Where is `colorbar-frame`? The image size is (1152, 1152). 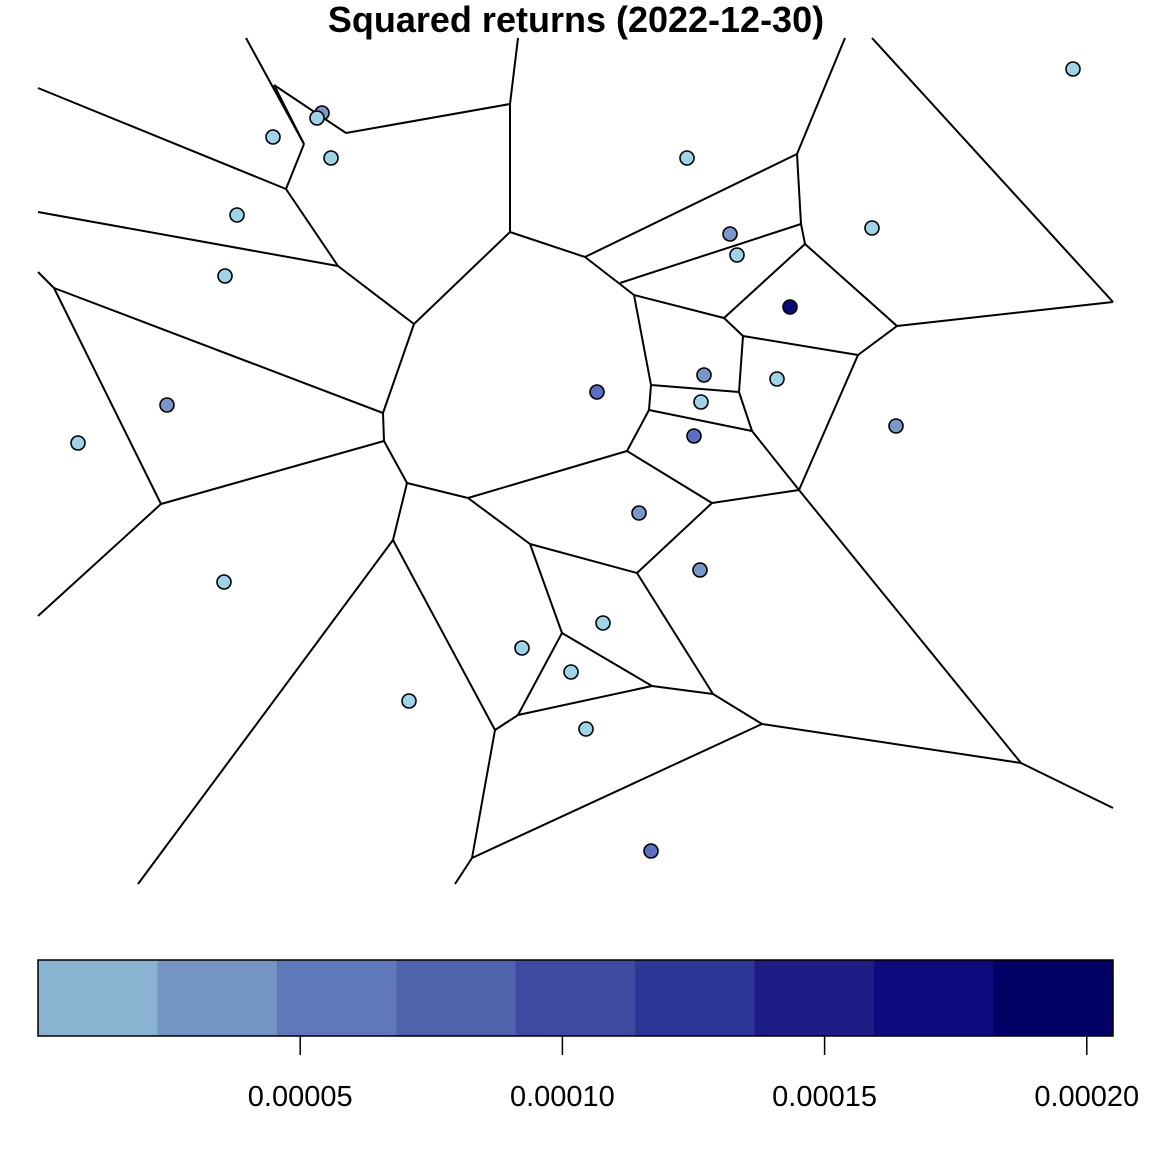 colorbar-frame is located at coordinates (575, 998).